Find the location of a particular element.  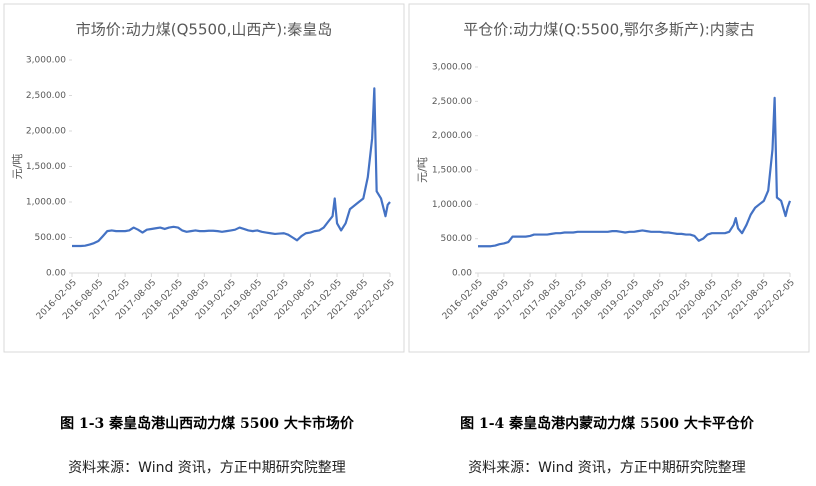

caption: 图 1-4 秦皇岛港内蒙动力煤 5500 大卡平仓价 is located at coordinates (607, 423).